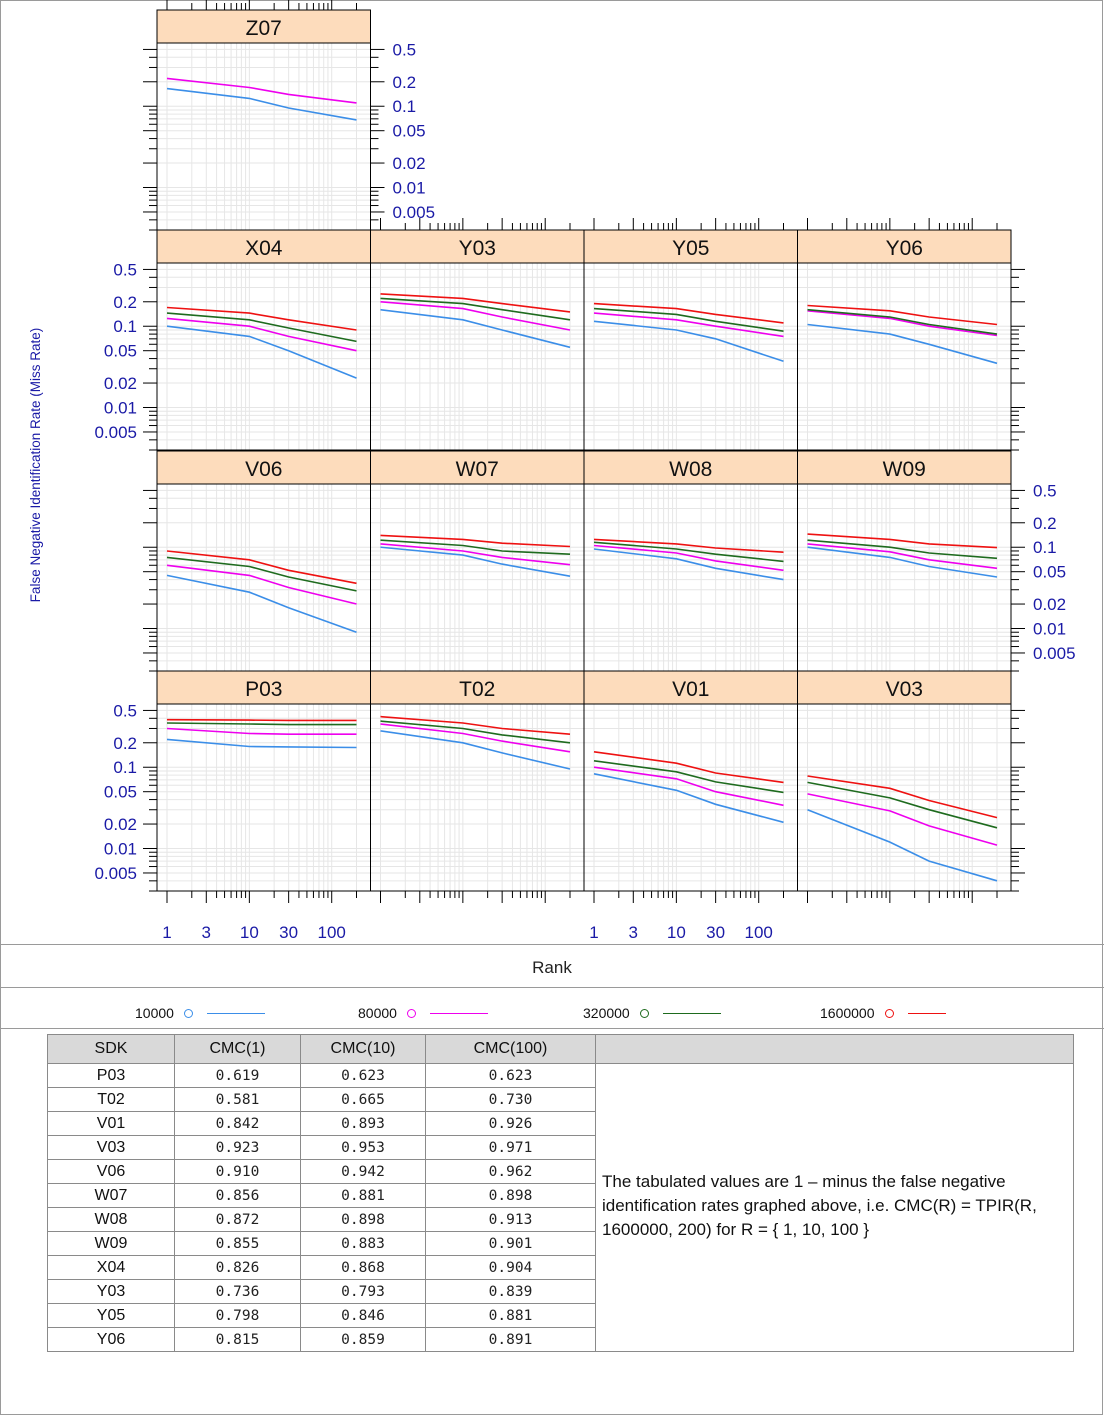 This screenshot has width=1104, height=1416. Describe the element at coordinates (237, 1099) in the screenshot. I see `cmc-cell: 0.581` at that location.